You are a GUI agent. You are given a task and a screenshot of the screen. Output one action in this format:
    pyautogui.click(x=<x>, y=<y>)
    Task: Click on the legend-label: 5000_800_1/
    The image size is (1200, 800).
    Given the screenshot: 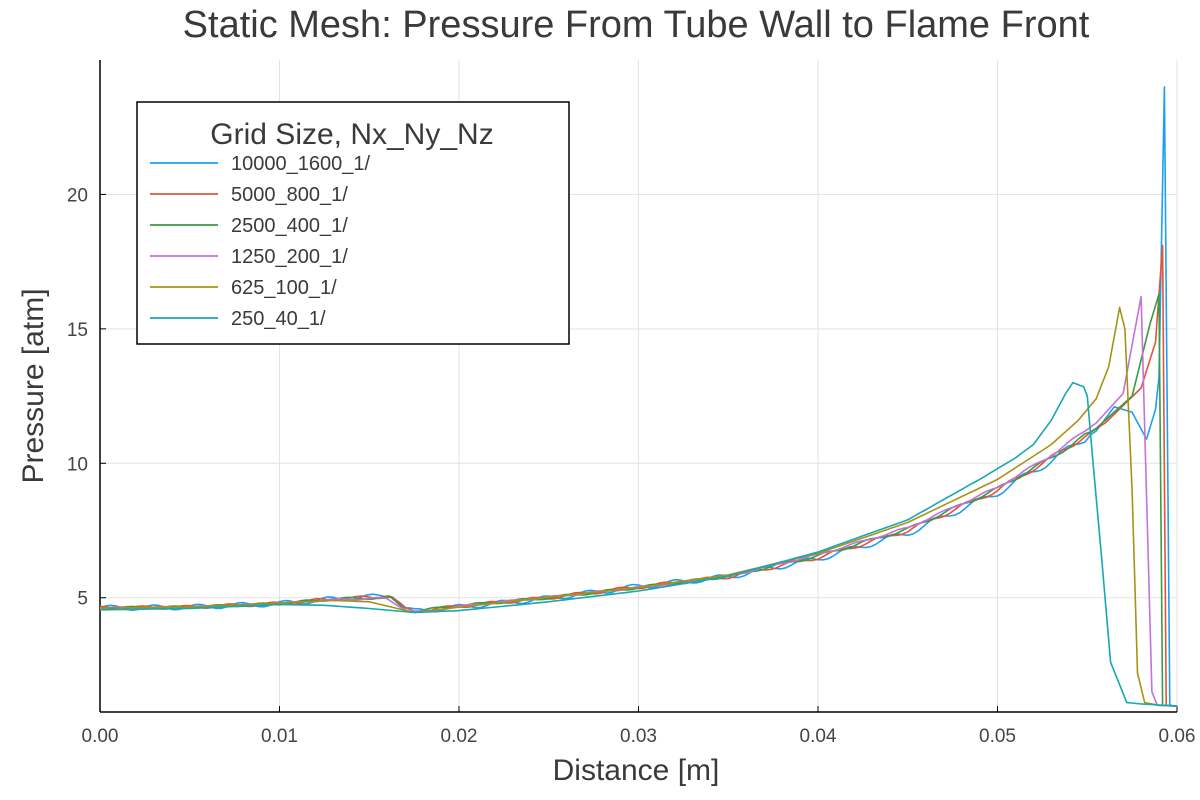 What is the action you would take?
    pyautogui.click(x=289, y=195)
    